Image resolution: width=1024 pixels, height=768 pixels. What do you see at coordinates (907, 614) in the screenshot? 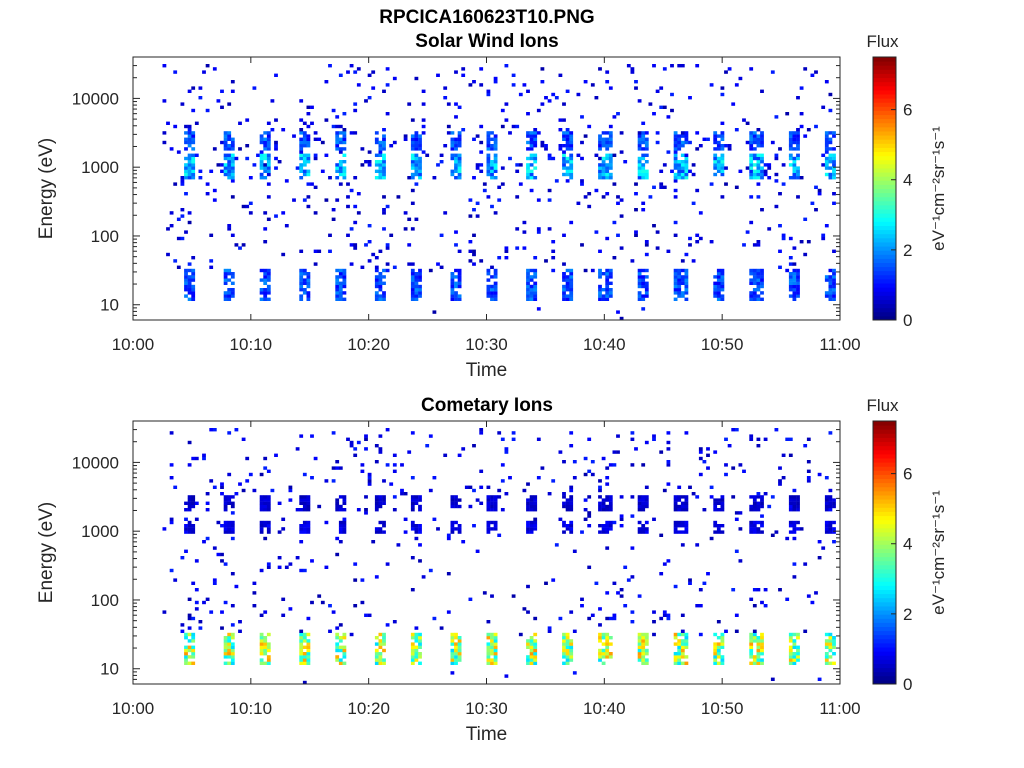
I see `colorbar-tick-label: 2` at bounding box center [907, 614].